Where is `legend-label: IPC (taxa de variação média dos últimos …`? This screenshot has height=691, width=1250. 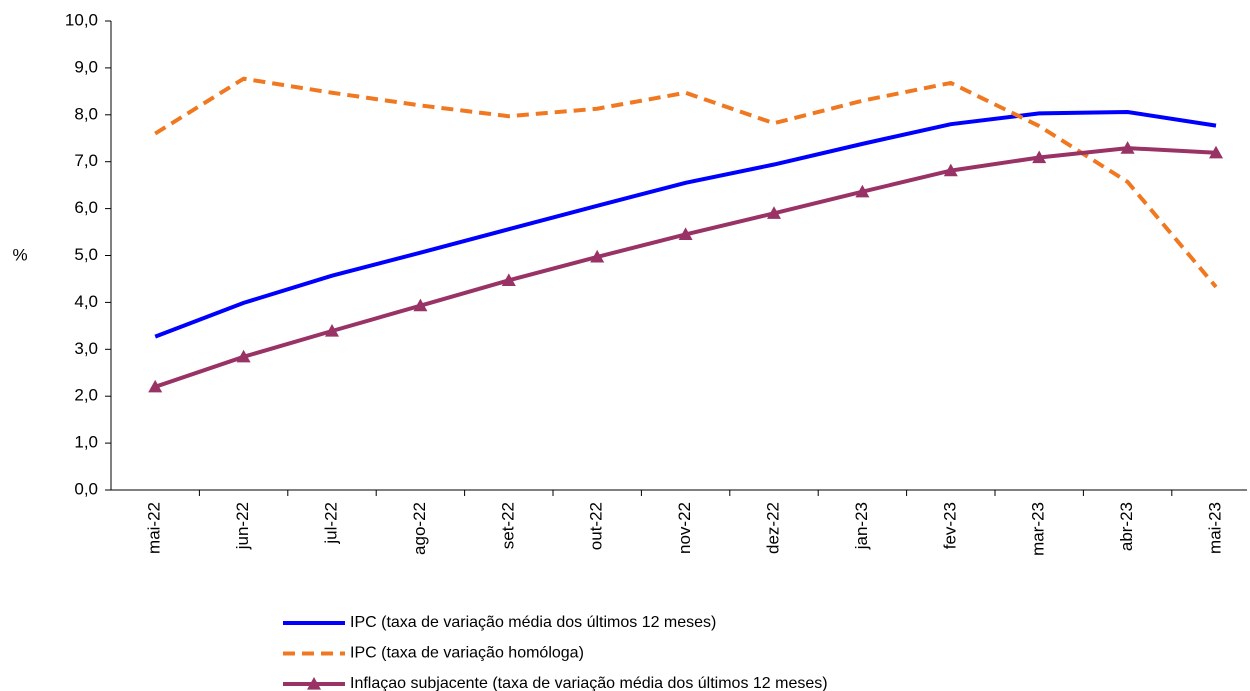 legend-label: IPC (taxa de variação média dos últimos … is located at coordinates (533, 622).